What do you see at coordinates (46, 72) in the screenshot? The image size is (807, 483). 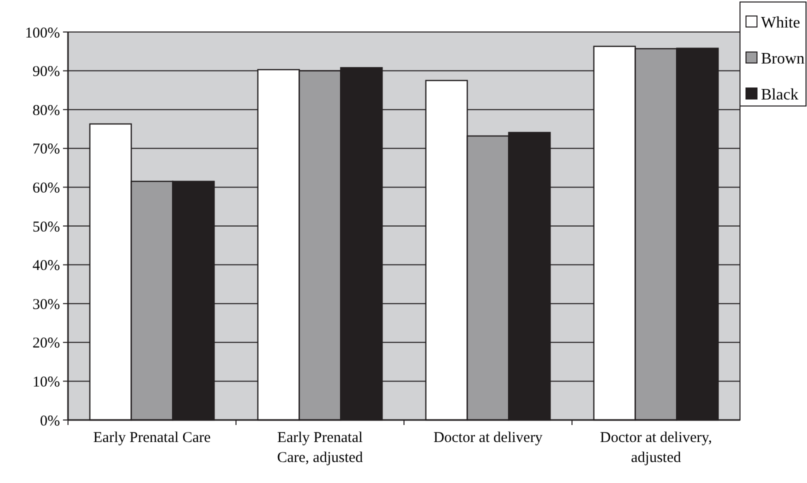 I see `y-tick-label: 90%` at bounding box center [46, 72].